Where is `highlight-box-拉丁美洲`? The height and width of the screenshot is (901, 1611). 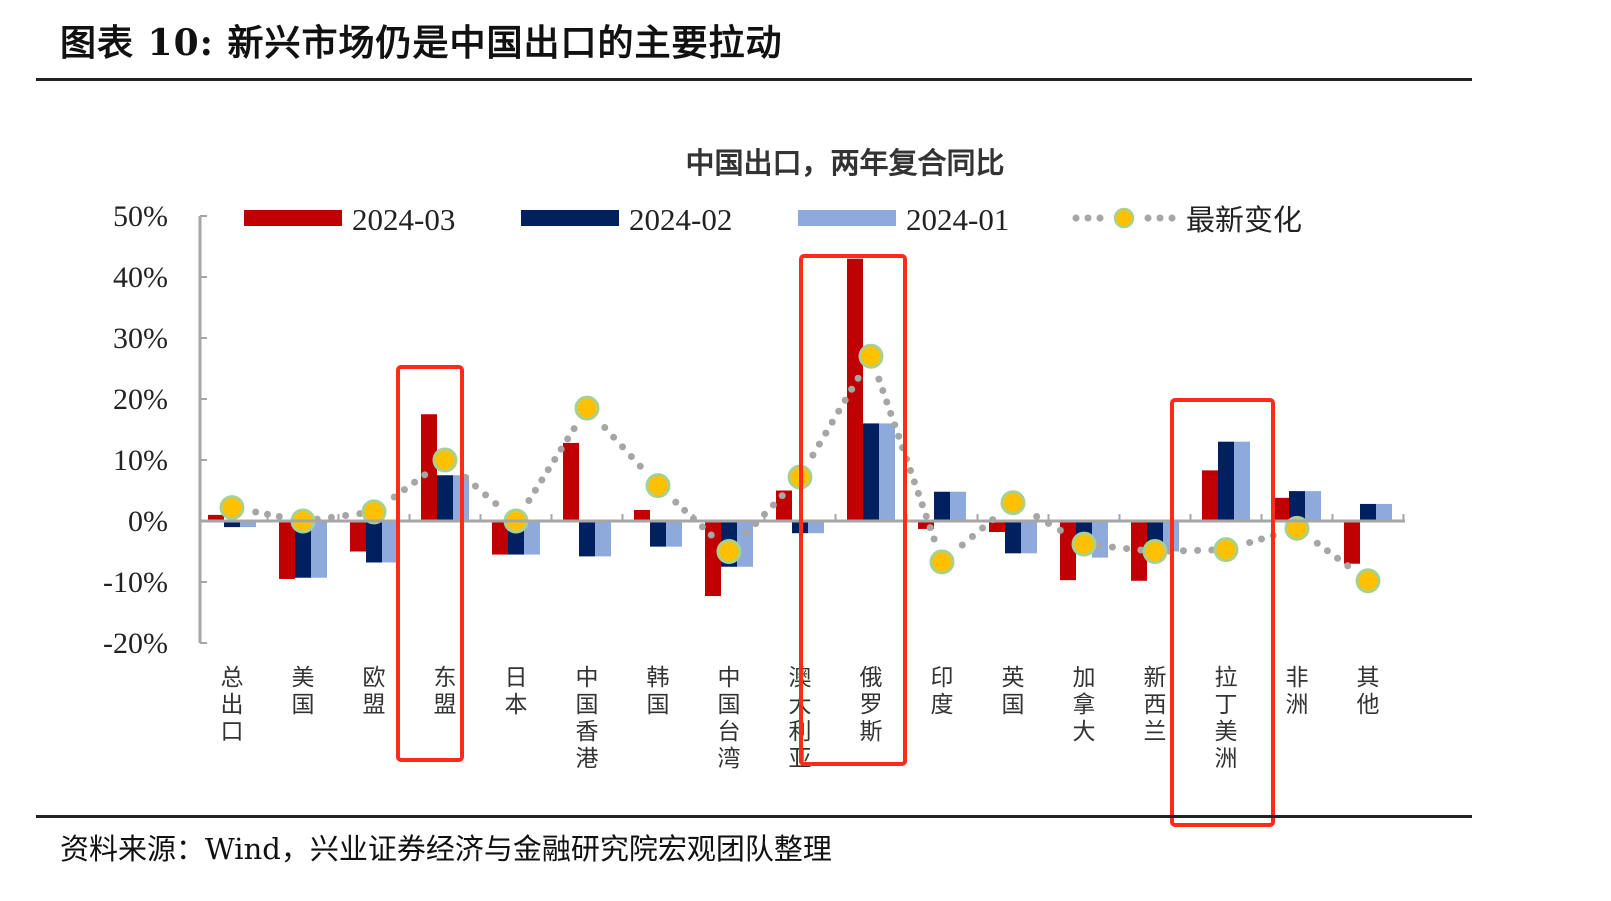 highlight-box-拉丁美洲 is located at coordinates (1222, 612).